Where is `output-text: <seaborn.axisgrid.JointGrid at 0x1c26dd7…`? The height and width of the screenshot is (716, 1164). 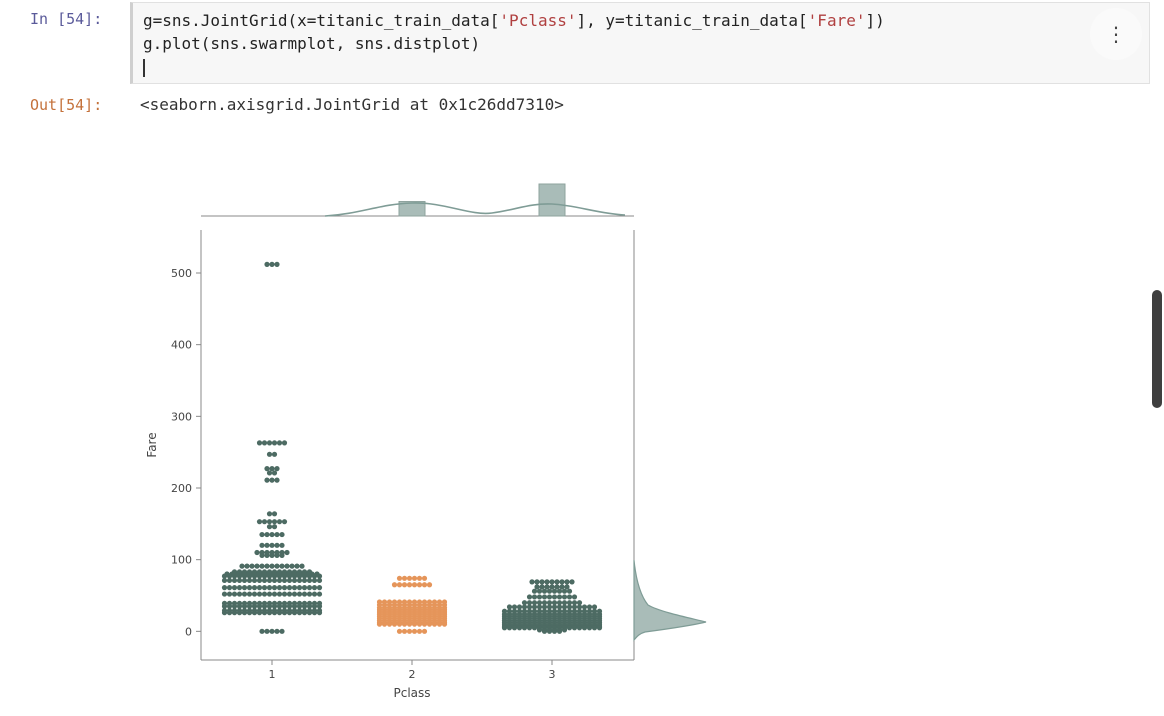 output-text: <seaborn.axisgrid.JointGrid at 0x1c26dd7… is located at coordinates (352, 104).